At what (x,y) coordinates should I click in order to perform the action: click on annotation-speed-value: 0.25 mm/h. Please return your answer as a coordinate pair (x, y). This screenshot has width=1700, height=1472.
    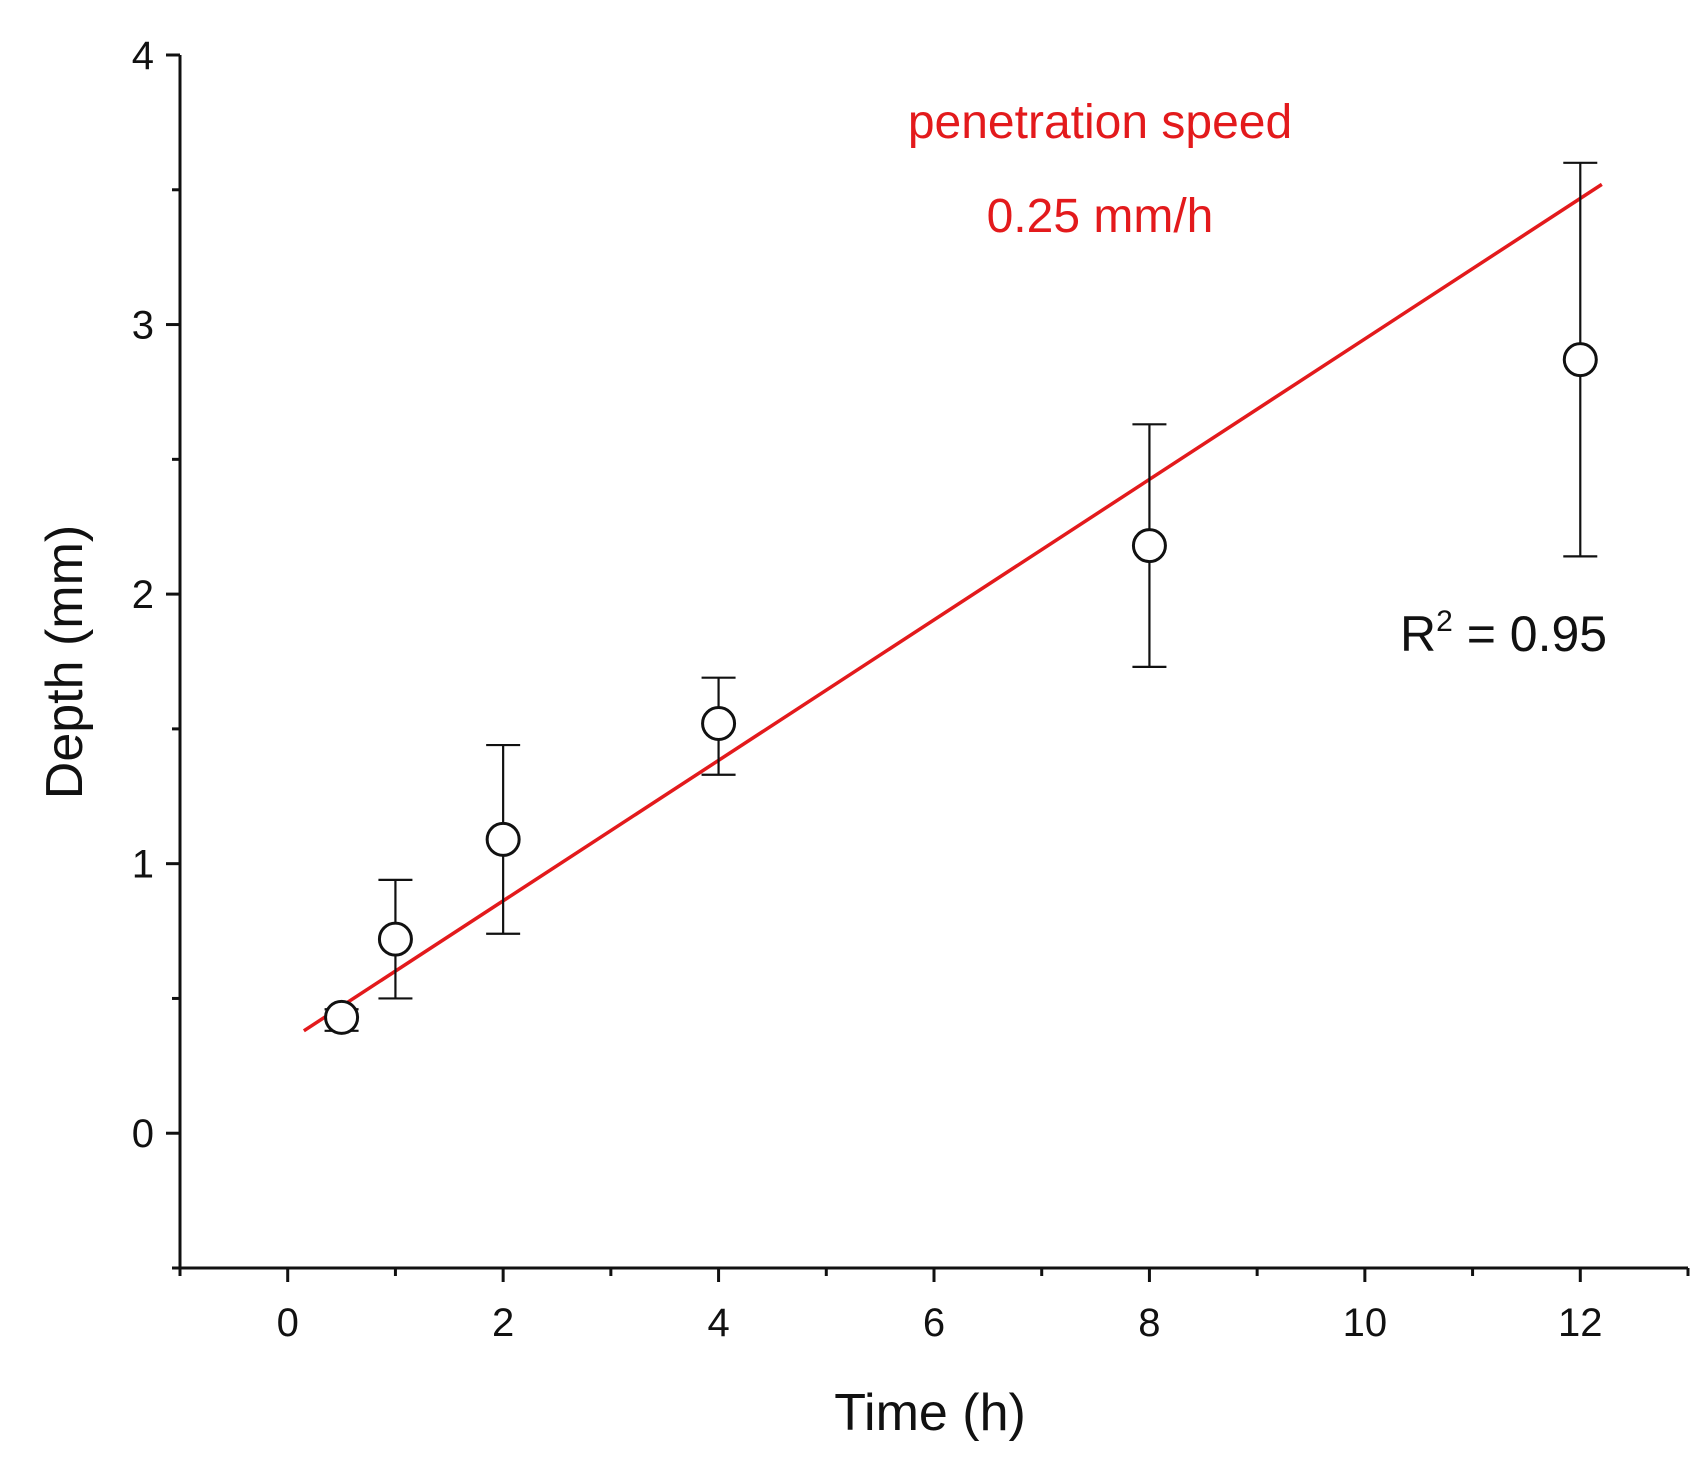
    Looking at the image, I should click on (1100, 216).